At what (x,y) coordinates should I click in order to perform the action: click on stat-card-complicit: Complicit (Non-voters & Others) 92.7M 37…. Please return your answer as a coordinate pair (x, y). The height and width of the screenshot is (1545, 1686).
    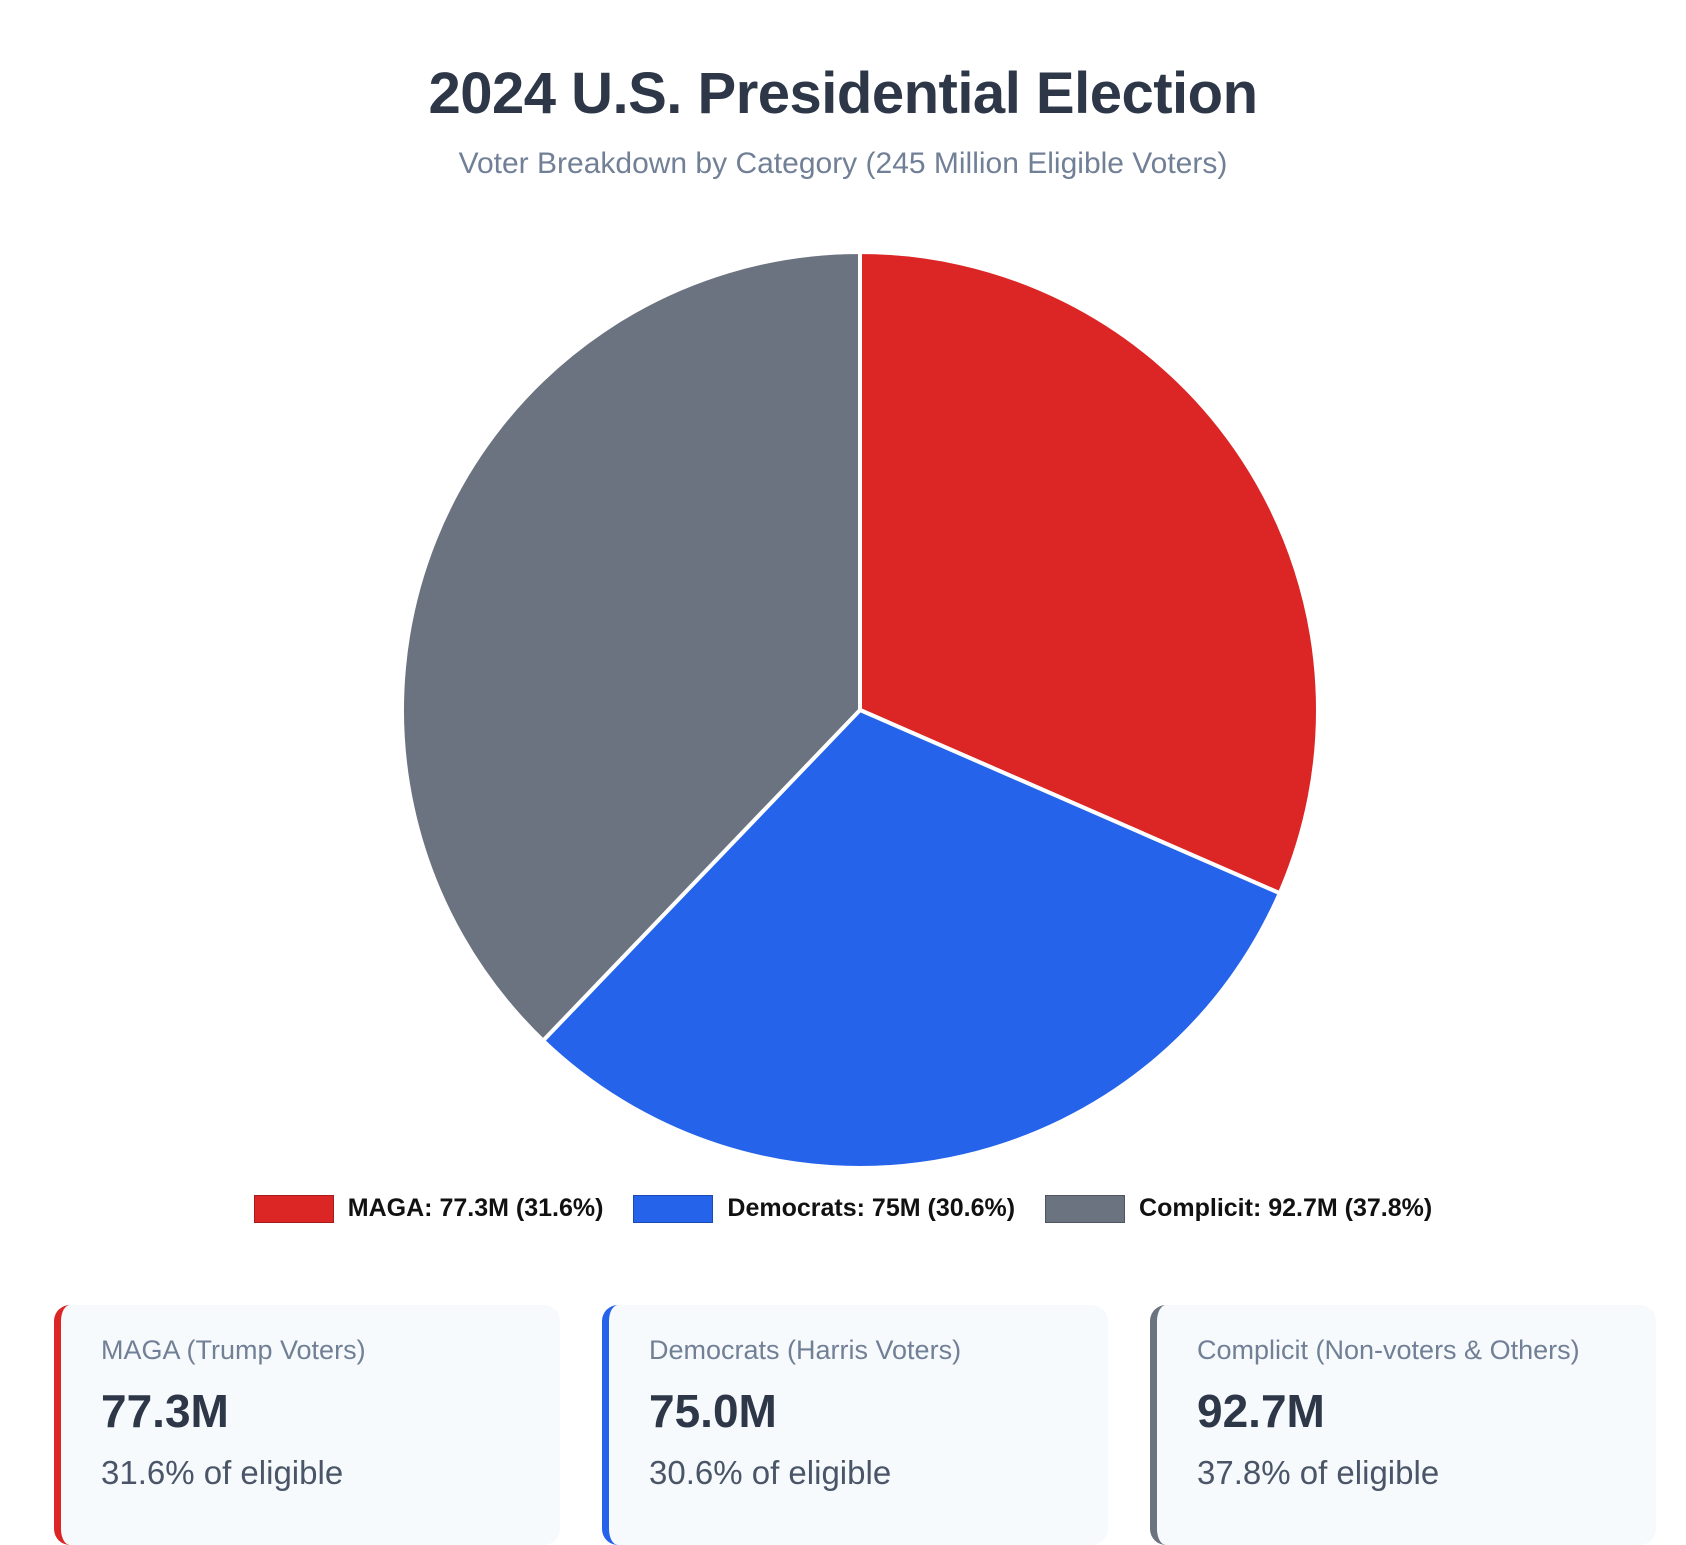
    Looking at the image, I should click on (1403, 1425).